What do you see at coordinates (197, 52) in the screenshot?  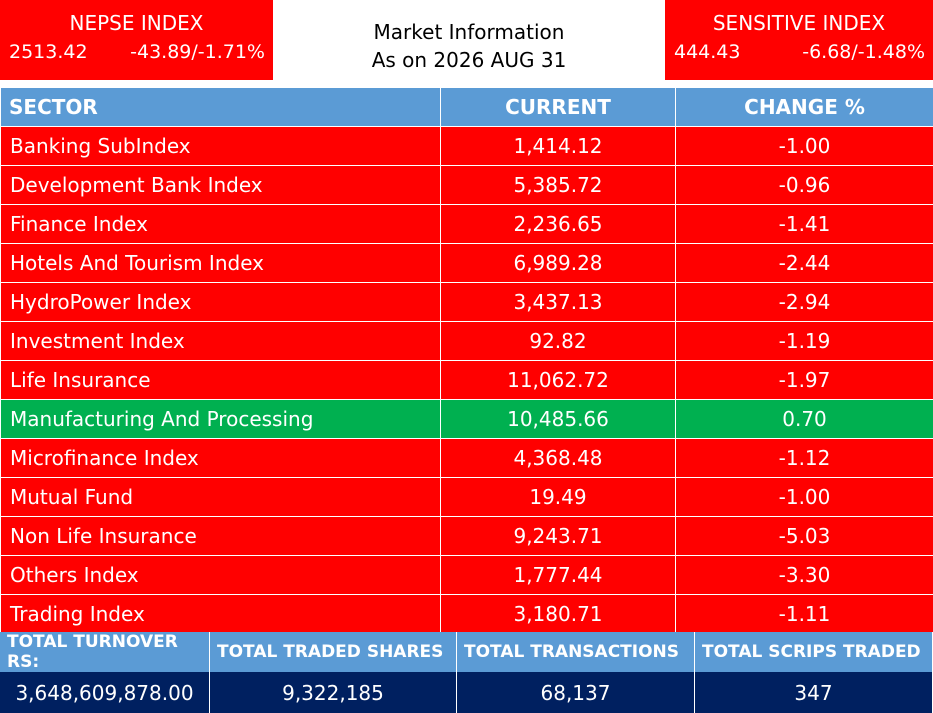 I see `nepse-index-change: -43.89/-1.71%` at bounding box center [197, 52].